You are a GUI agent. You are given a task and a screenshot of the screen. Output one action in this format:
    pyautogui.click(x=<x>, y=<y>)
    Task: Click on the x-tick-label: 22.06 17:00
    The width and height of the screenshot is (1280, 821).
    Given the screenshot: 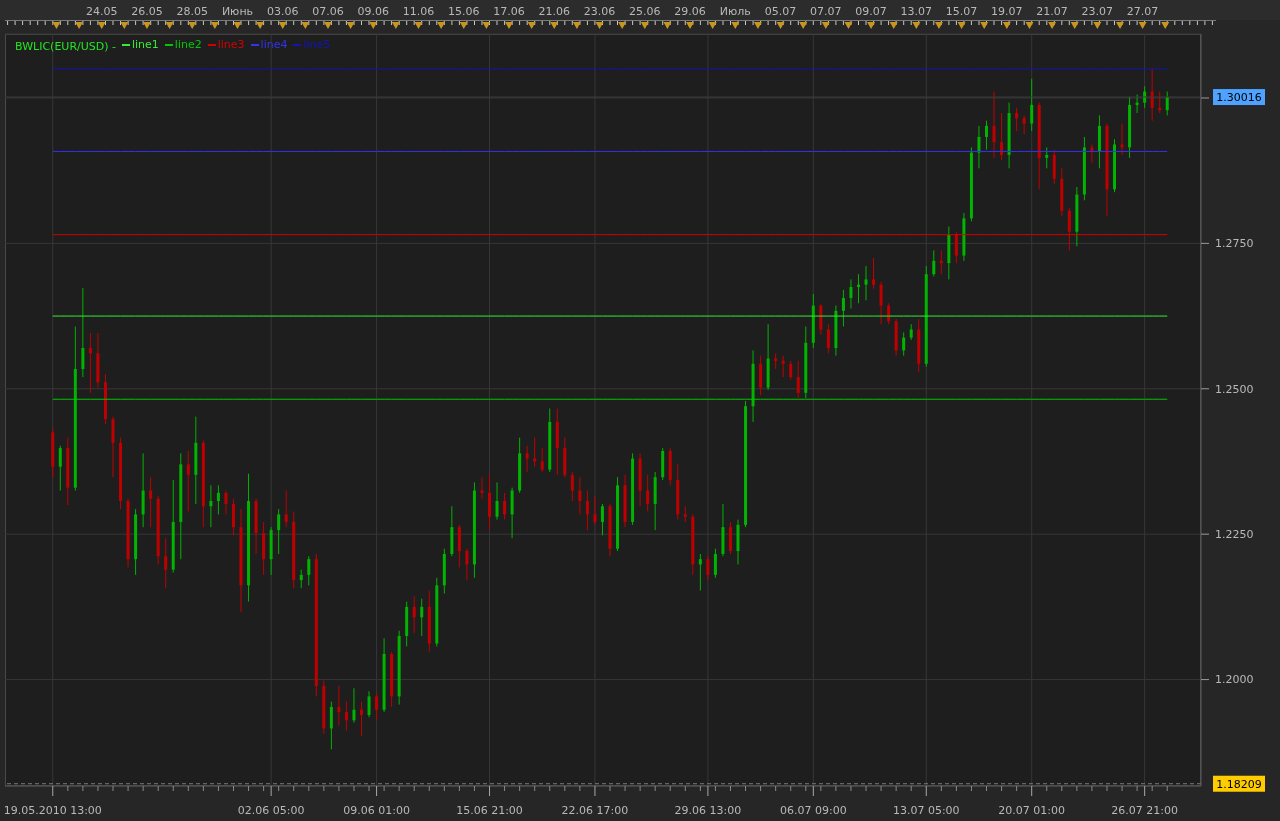 What is the action you would take?
    pyautogui.click(x=595, y=810)
    